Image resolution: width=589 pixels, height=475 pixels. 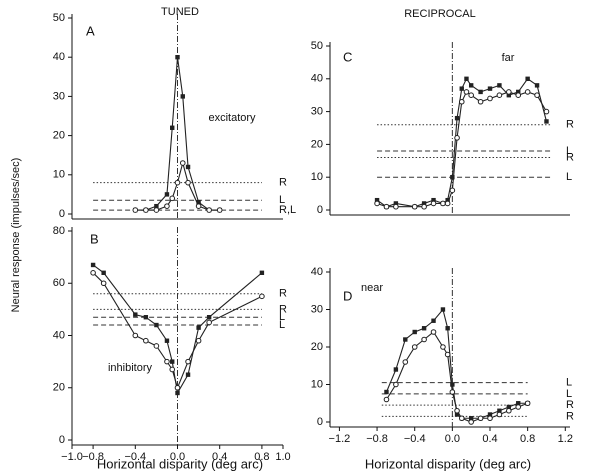 What do you see at coordinates (527, 439) in the screenshot?
I see `x-tick-label: 0.8` at bounding box center [527, 439].